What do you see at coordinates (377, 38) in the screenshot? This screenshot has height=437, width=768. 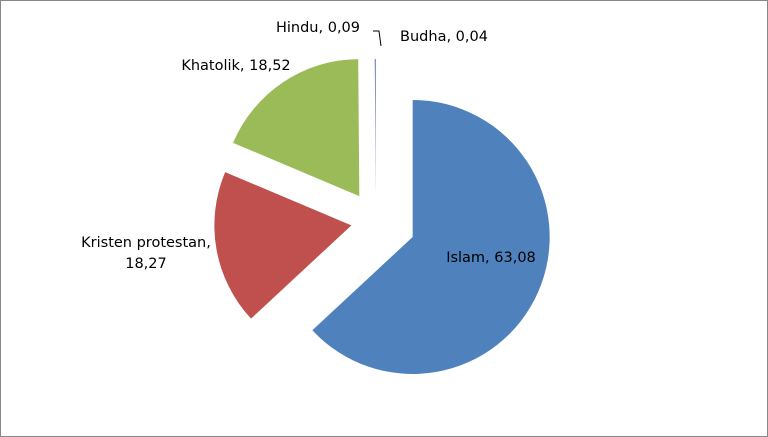 I see `leader-line` at bounding box center [377, 38].